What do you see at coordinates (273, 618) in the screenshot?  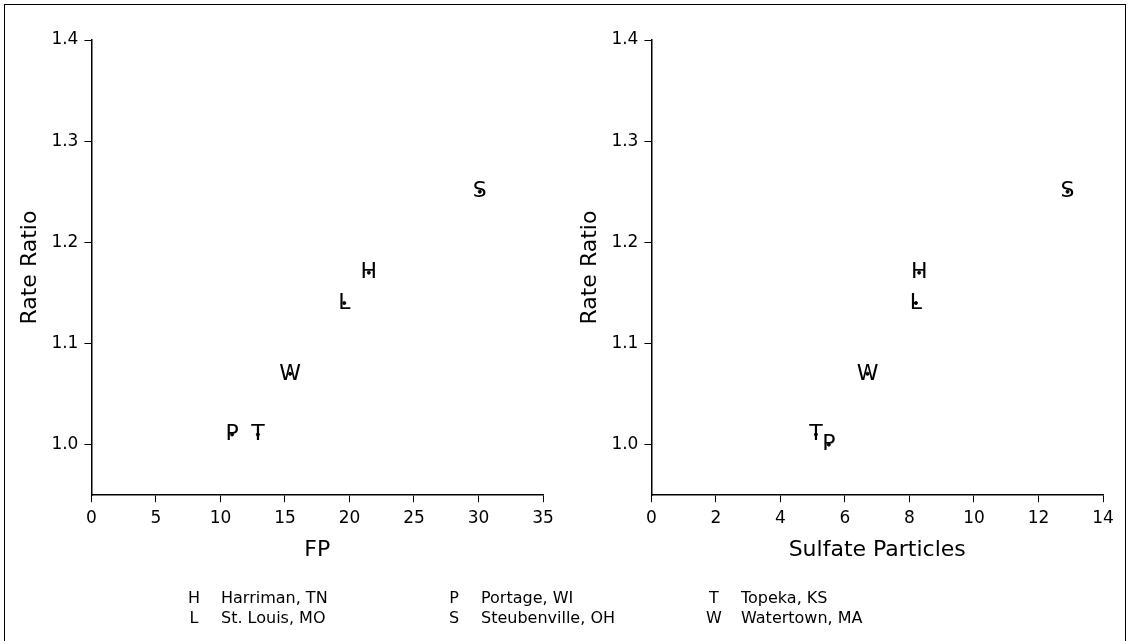 I see `text: St. Louis, MO` at bounding box center [273, 618].